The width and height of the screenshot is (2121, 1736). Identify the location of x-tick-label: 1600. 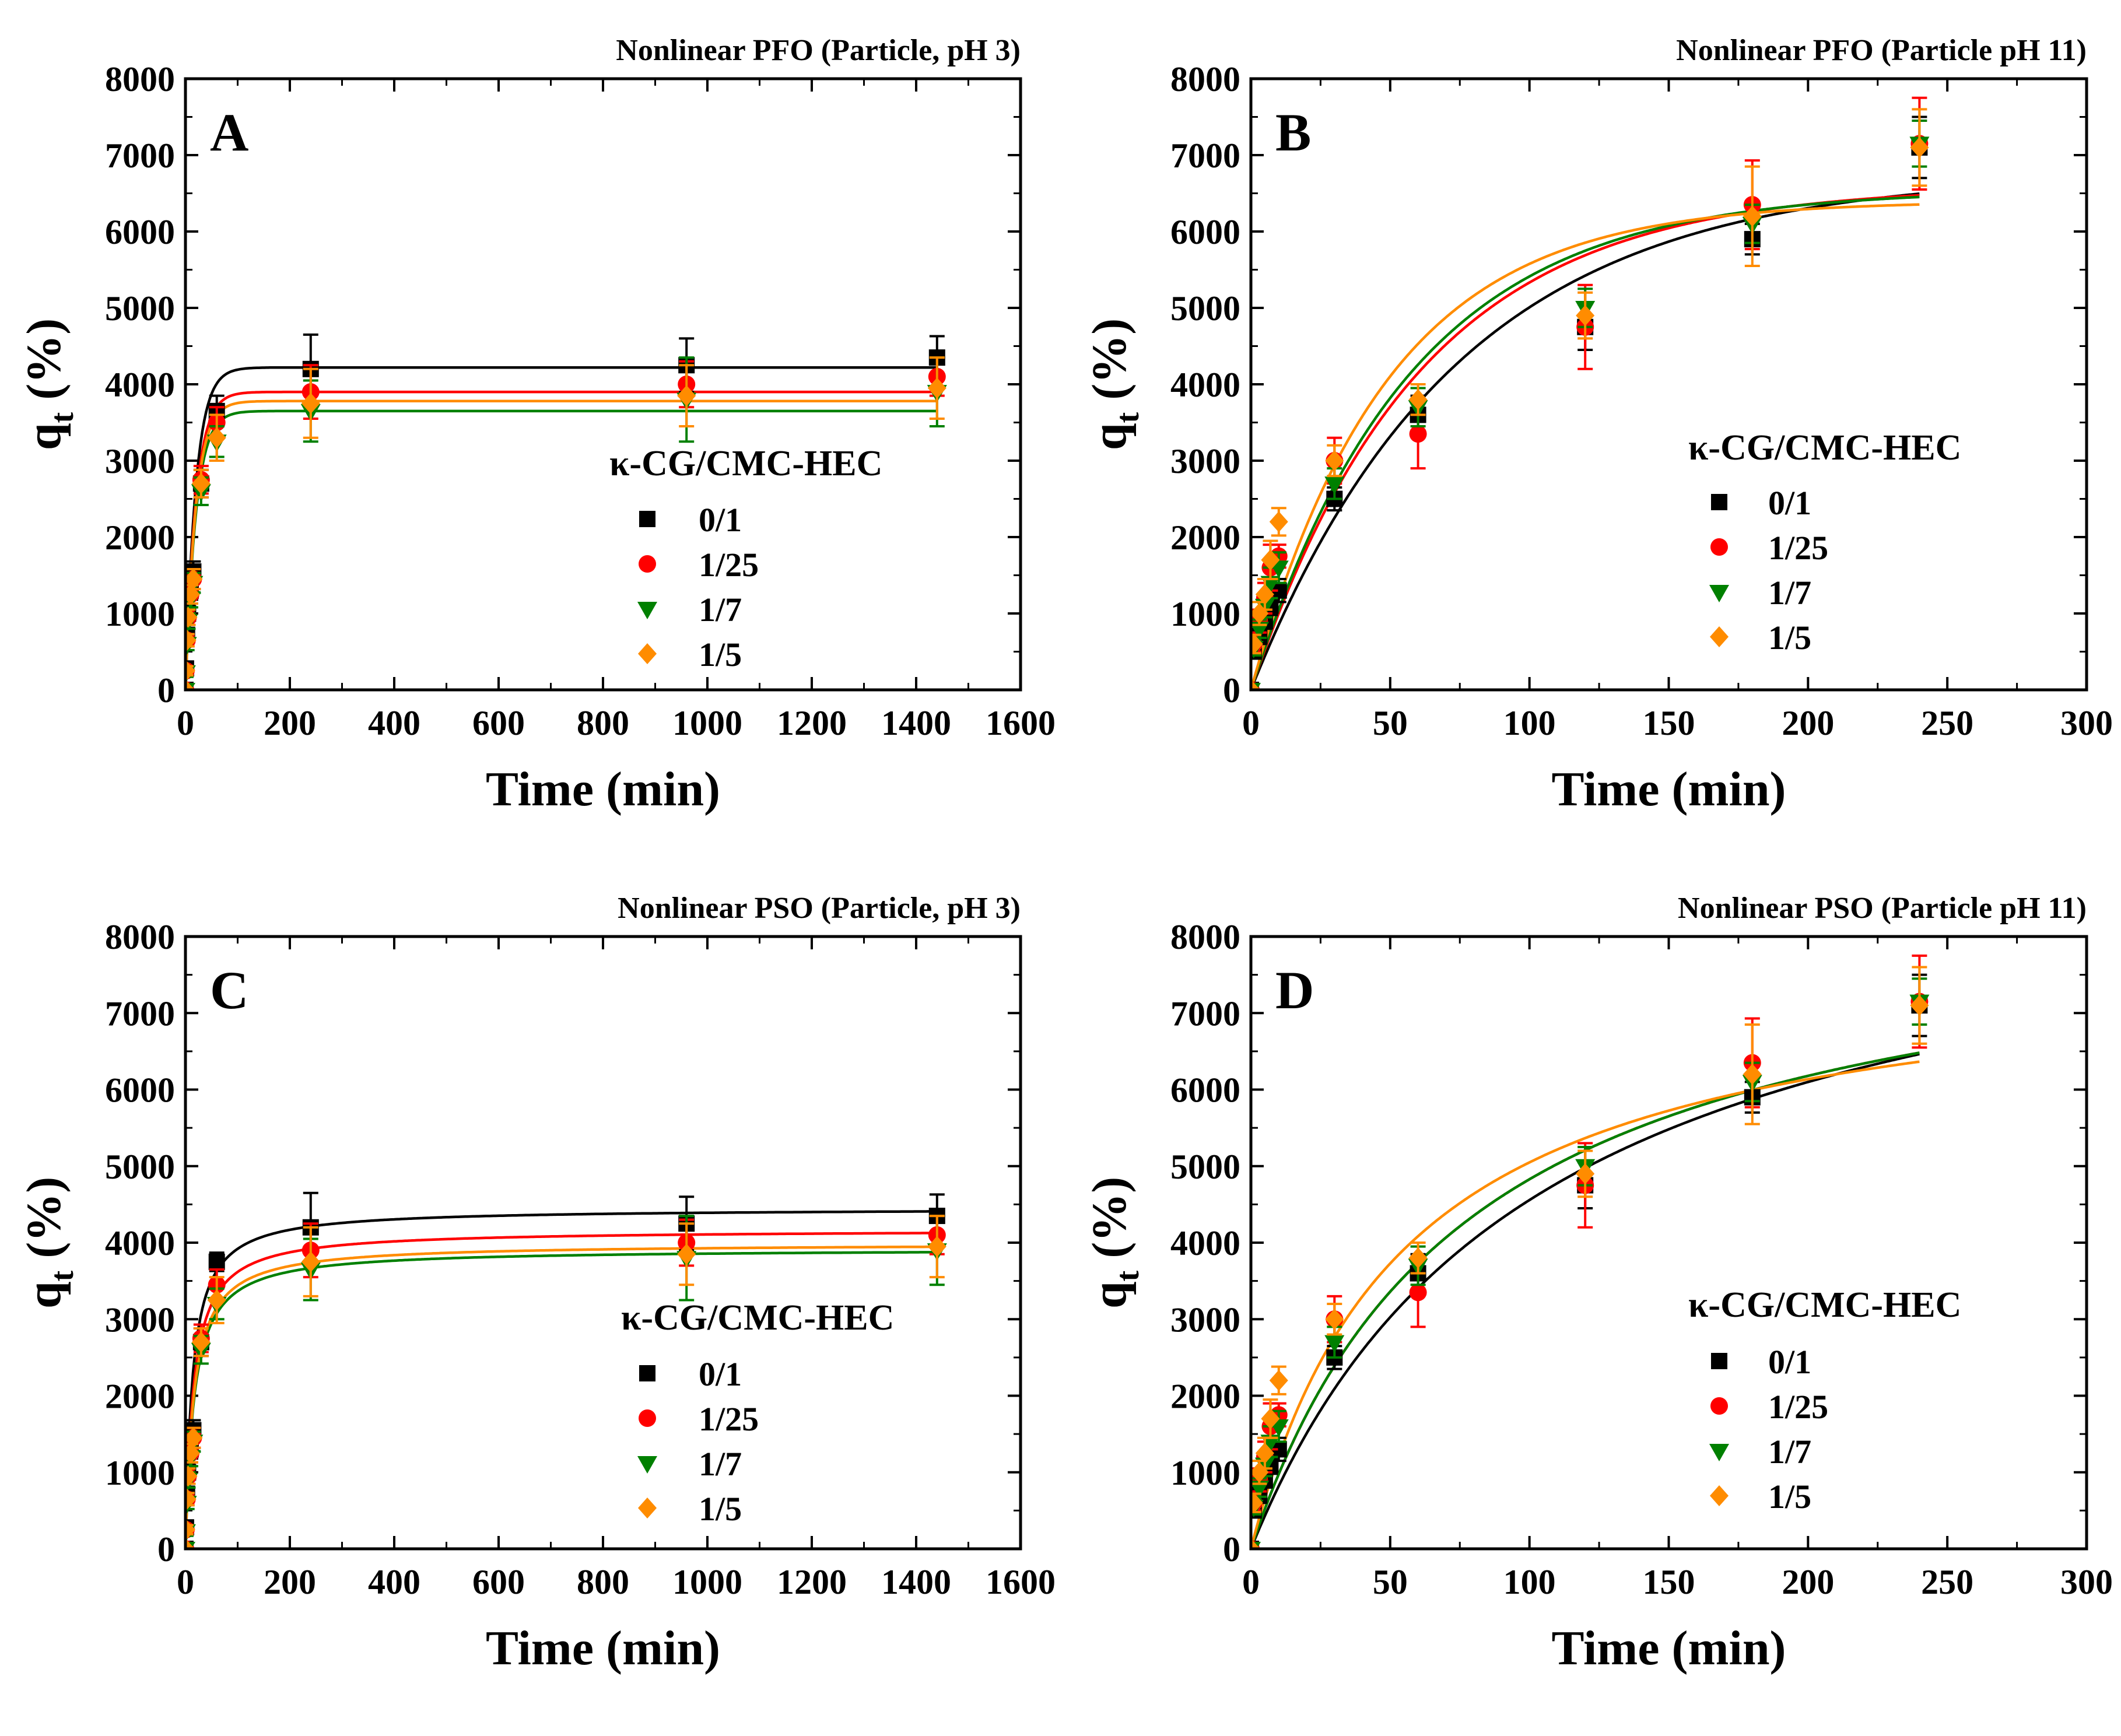
(1021, 1582).